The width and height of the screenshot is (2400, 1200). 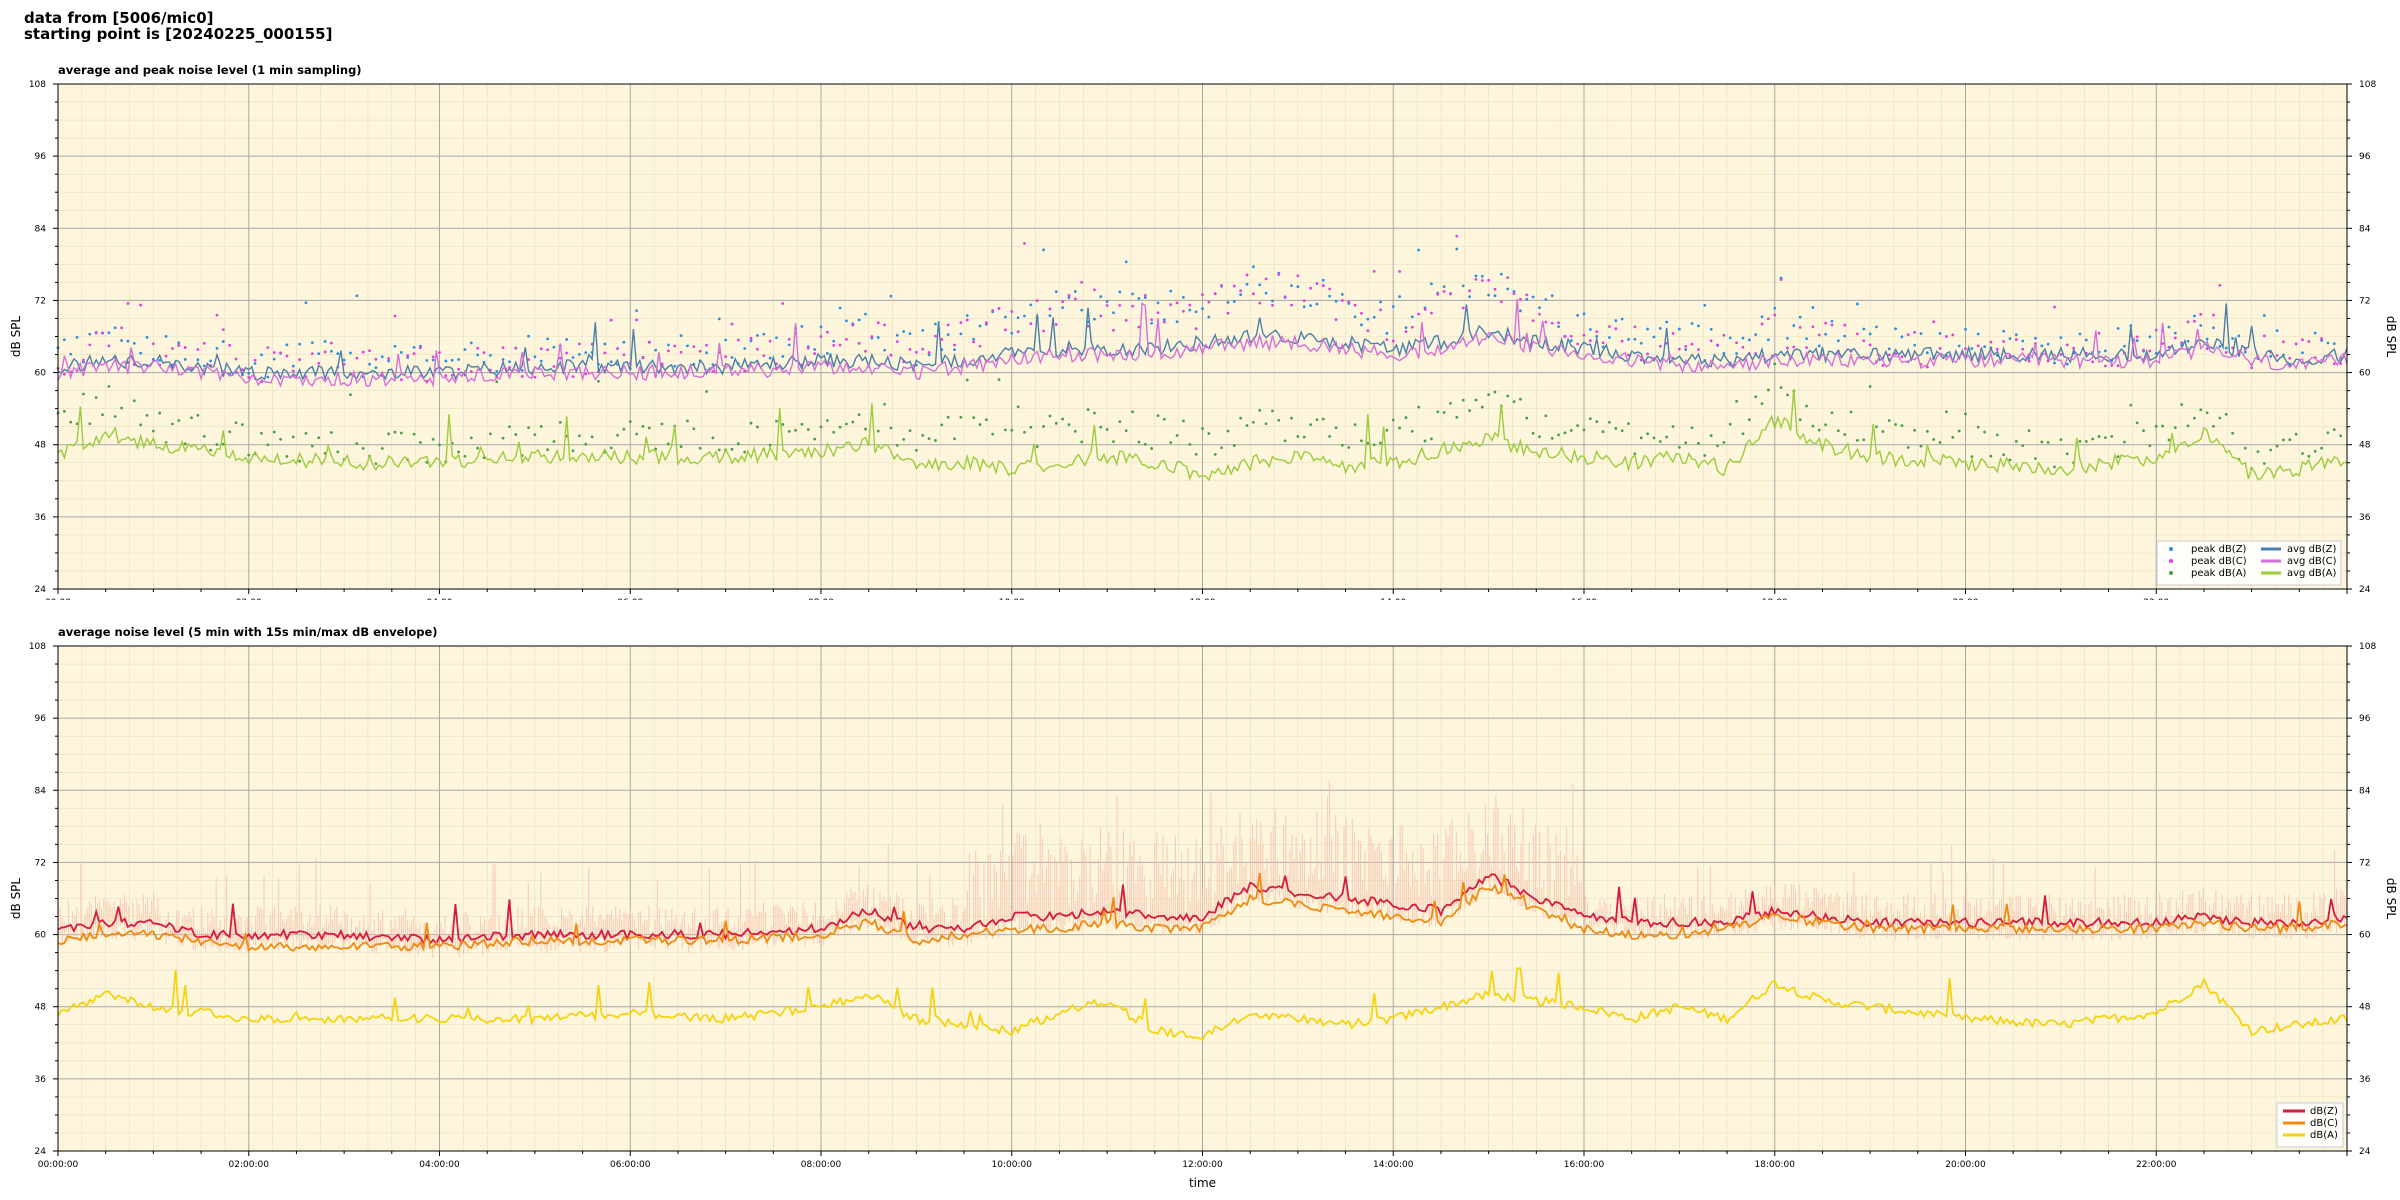 What do you see at coordinates (821, 599) in the screenshot?
I see `x-tick-label: 08:00` at bounding box center [821, 599].